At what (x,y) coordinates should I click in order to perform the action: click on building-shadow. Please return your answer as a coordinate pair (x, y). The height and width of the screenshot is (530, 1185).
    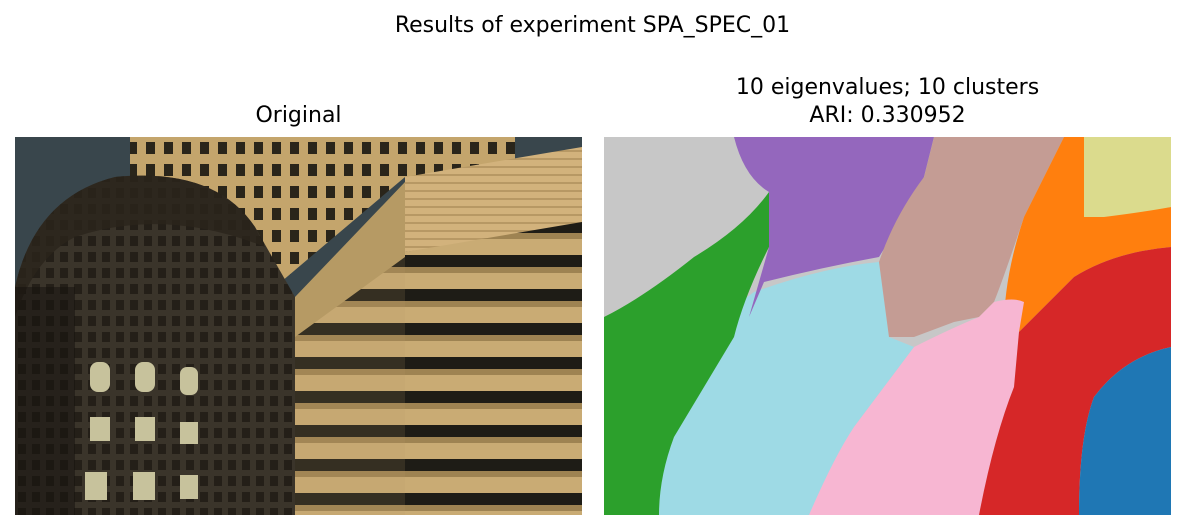
    Looking at the image, I should click on (45, 401).